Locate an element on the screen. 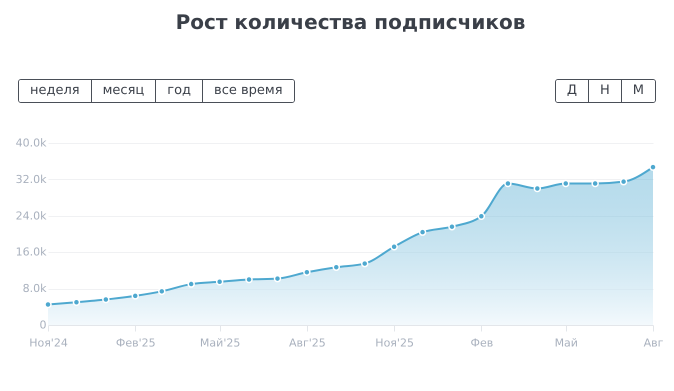  x-tick-label: Ноя'25 is located at coordinates (394, 343).